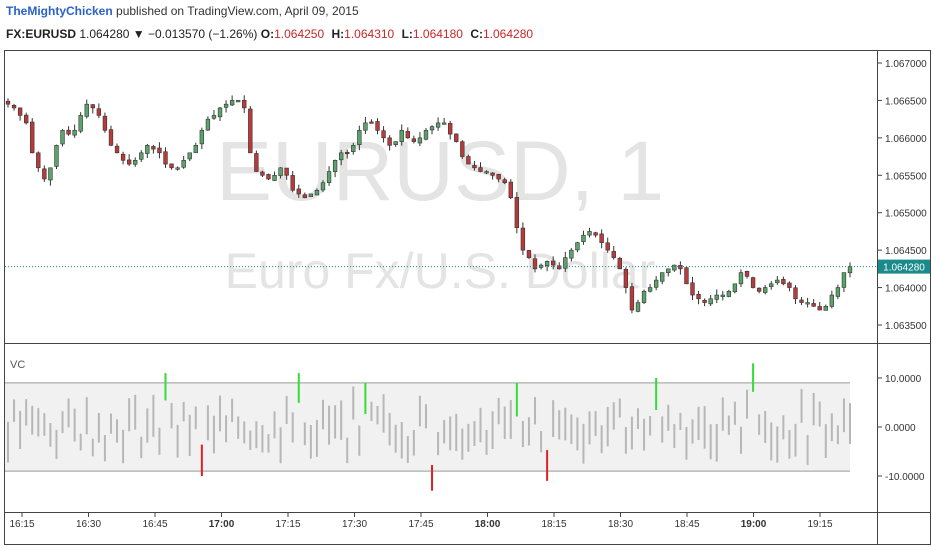 The image size is (932, 550). I want to click on last-price-label: 1.064280, so click(904, 268).